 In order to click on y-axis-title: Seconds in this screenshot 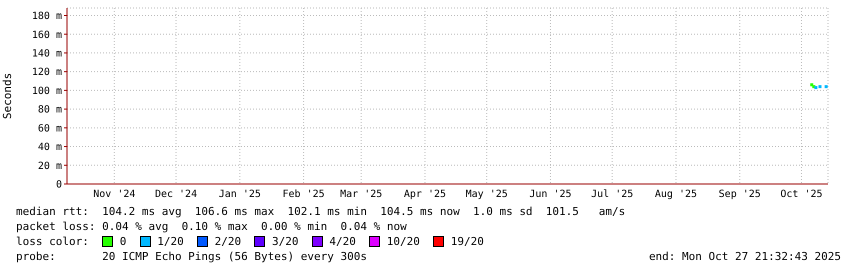, I will do `click(7, 96)`.